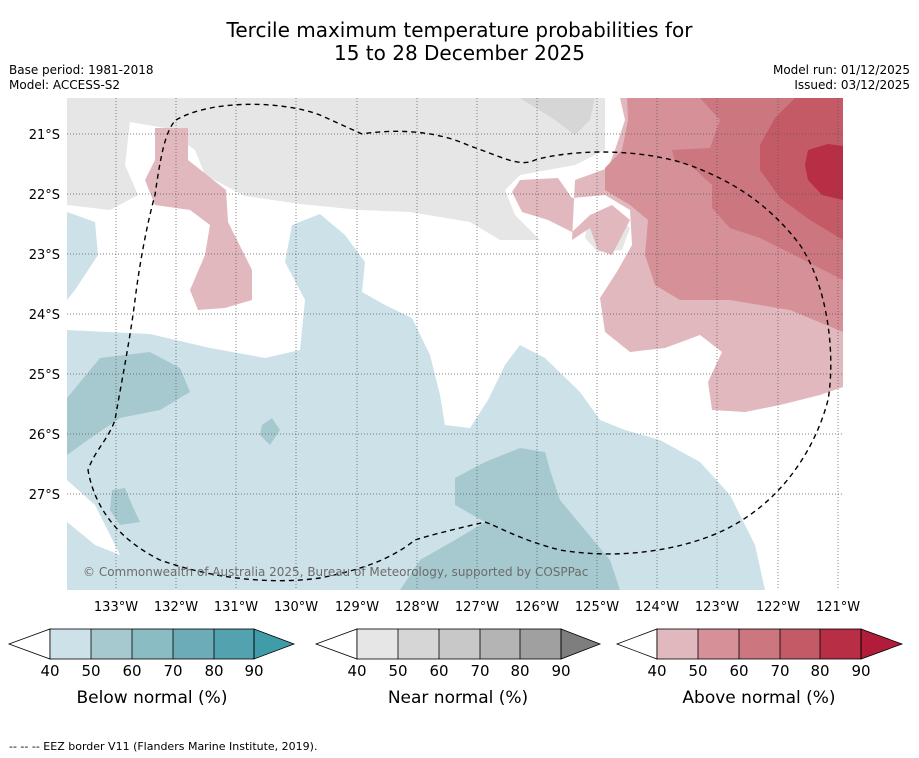  I want to click on near-normal-region-north-dark, so click(557, 116).